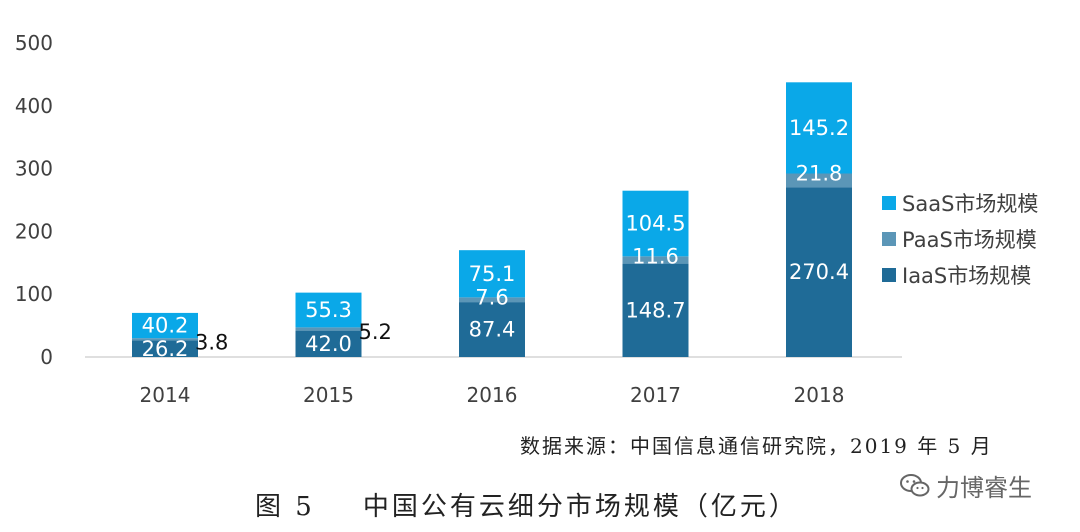 Image resolution: width=1080 pixels, height=532 pixels. I want to click on y-tick-label: 100, so click(34, 294).